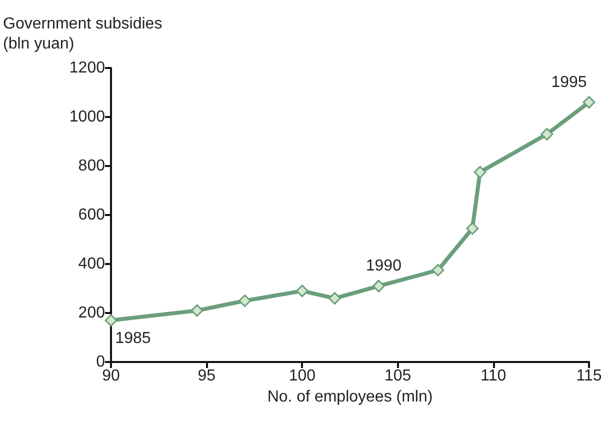 Image resolution: width=611 pixels, height=439 pixels. What do you see at coordinates (398, 376) in the screenshot?
I see `x-tick-label: 105` at bounding box center [398, 376].